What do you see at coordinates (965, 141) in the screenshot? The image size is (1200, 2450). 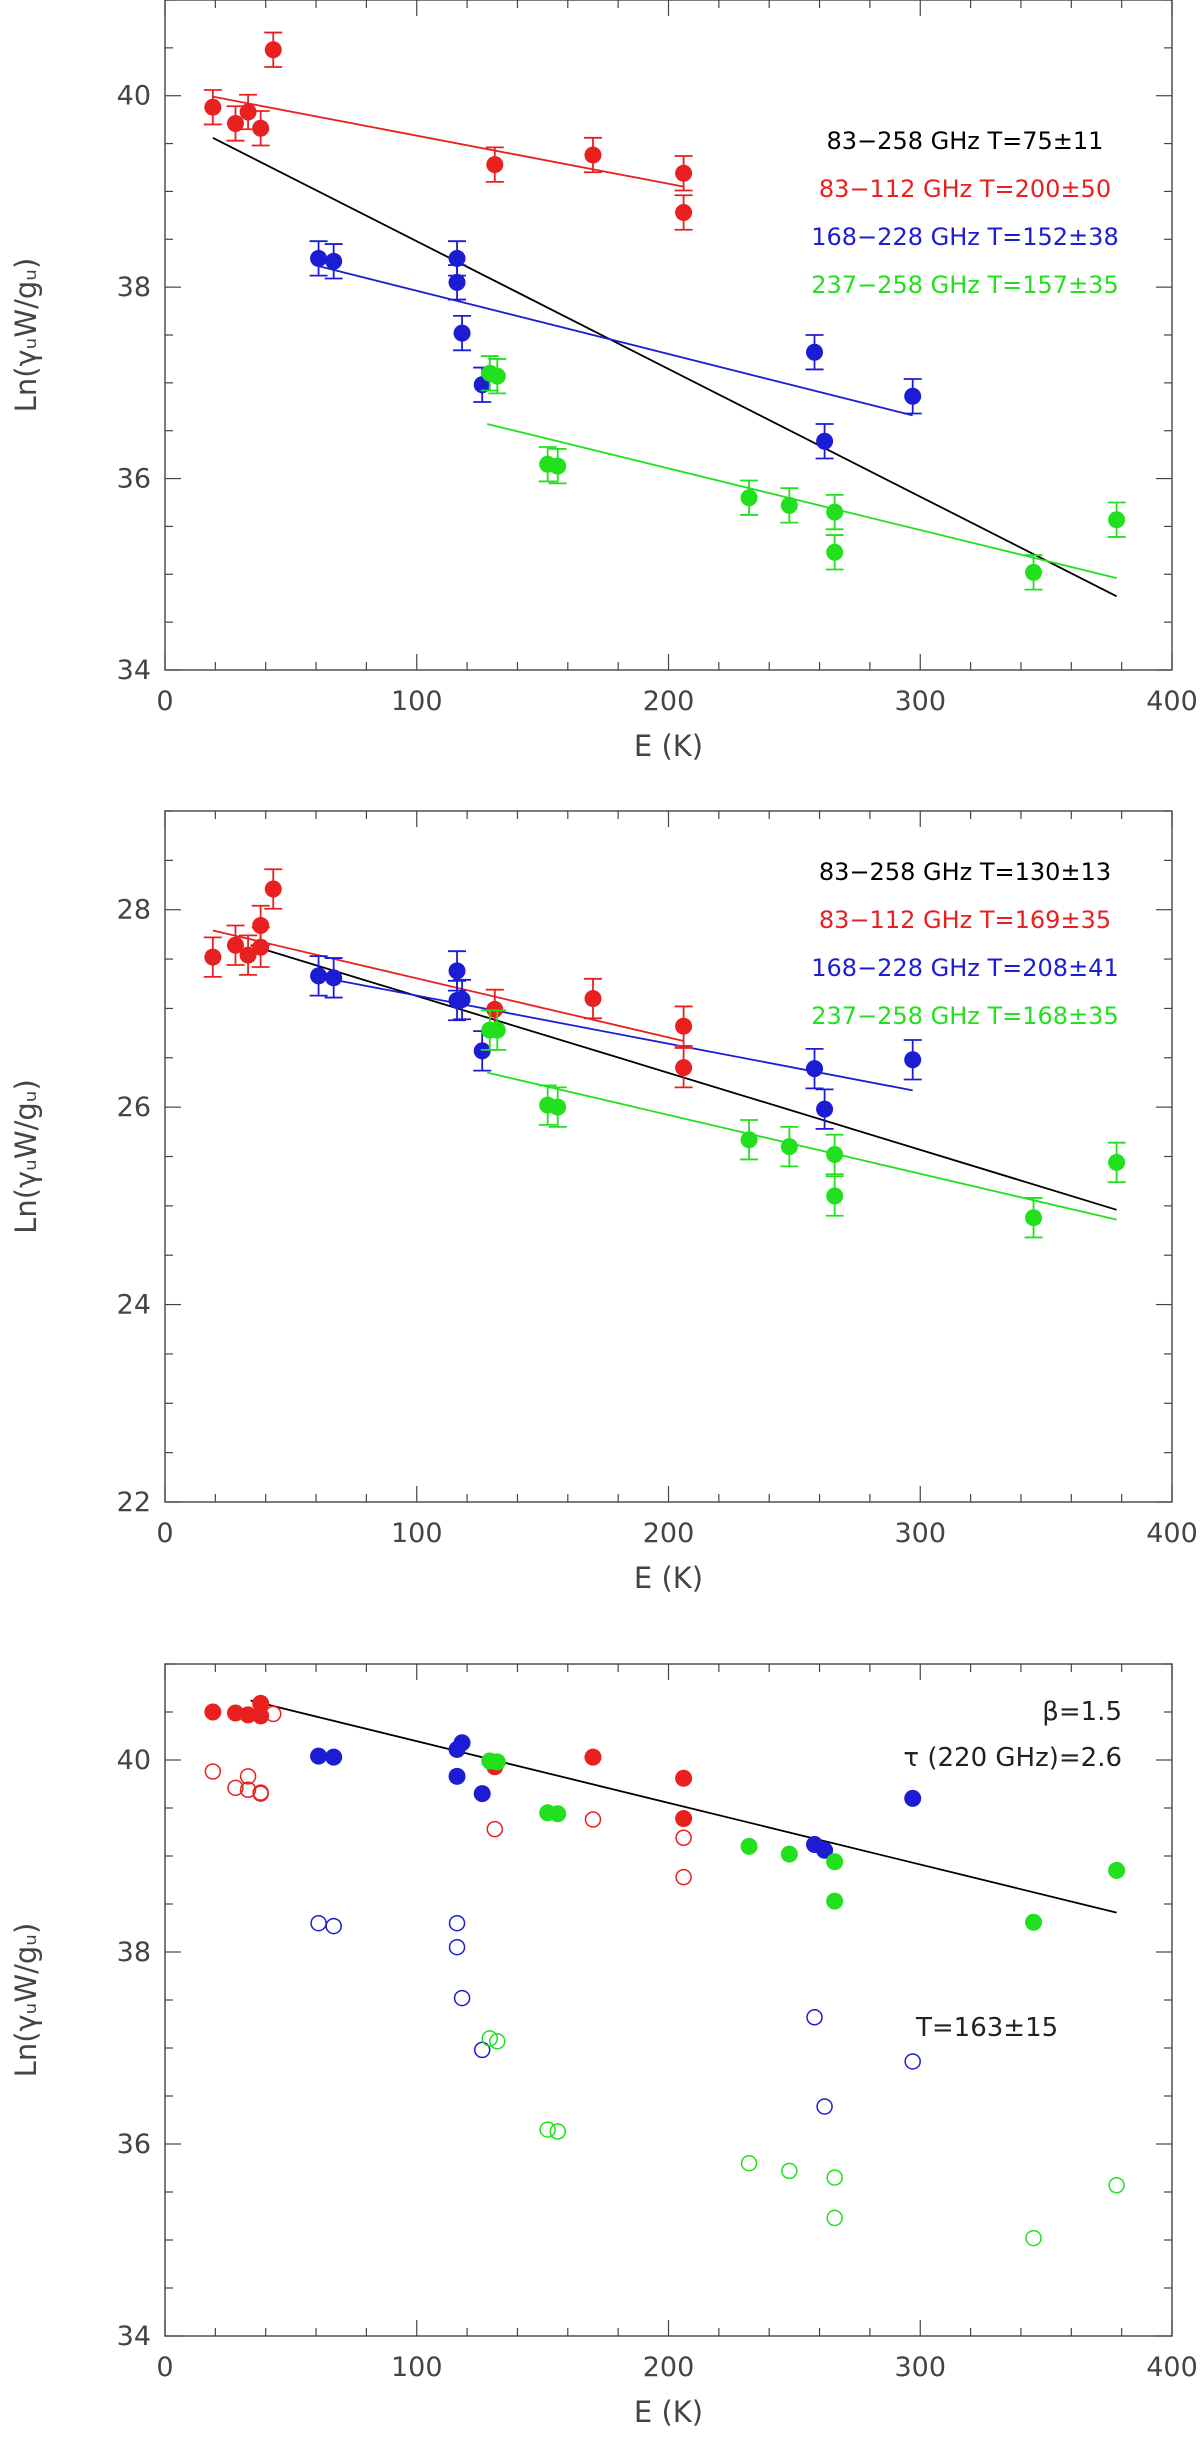 I see `legend-entry: 83−258 GHz T=75±11` at bounding box center [965, 141].